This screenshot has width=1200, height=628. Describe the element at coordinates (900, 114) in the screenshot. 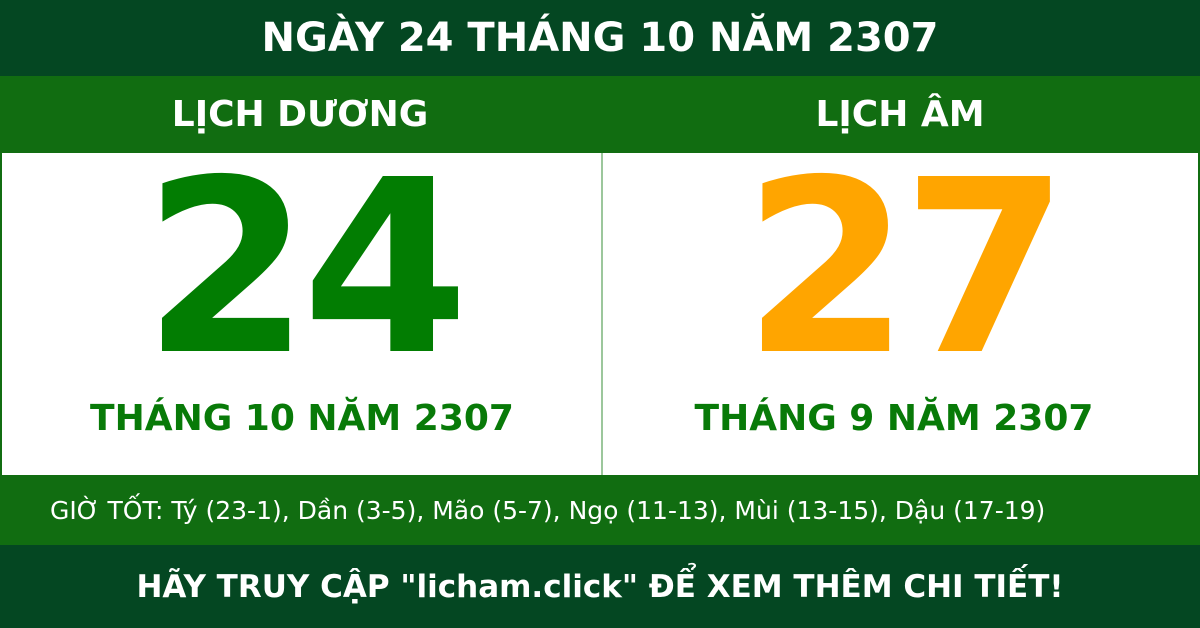

I see `lunar-label: LỊCH ÂM` at that location.